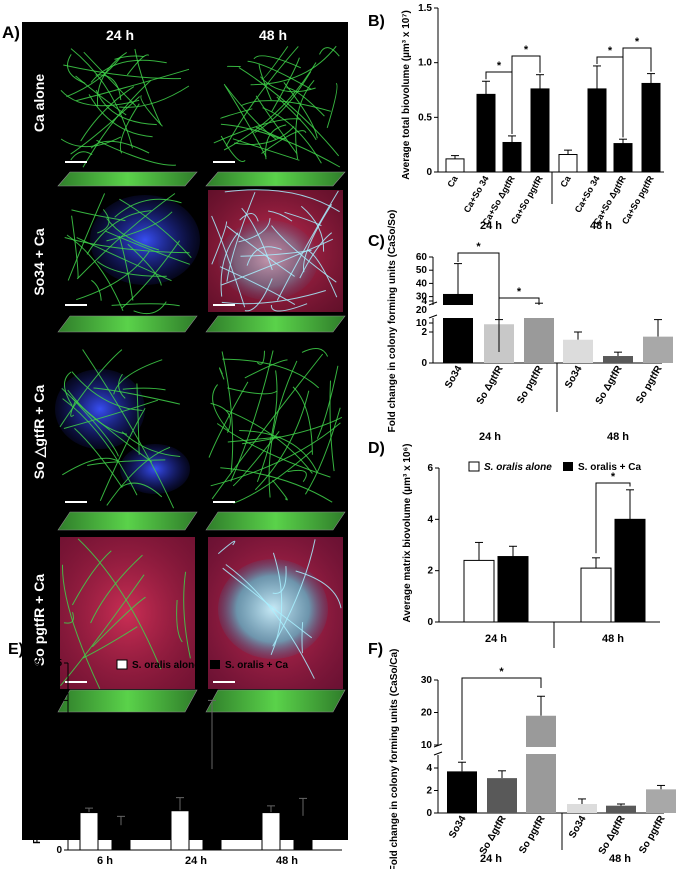  What do you see at coordinates (601, 226) in the screenshot?
I see `chart-b-group-48h: 48 h` at bounding box center [601, 226].